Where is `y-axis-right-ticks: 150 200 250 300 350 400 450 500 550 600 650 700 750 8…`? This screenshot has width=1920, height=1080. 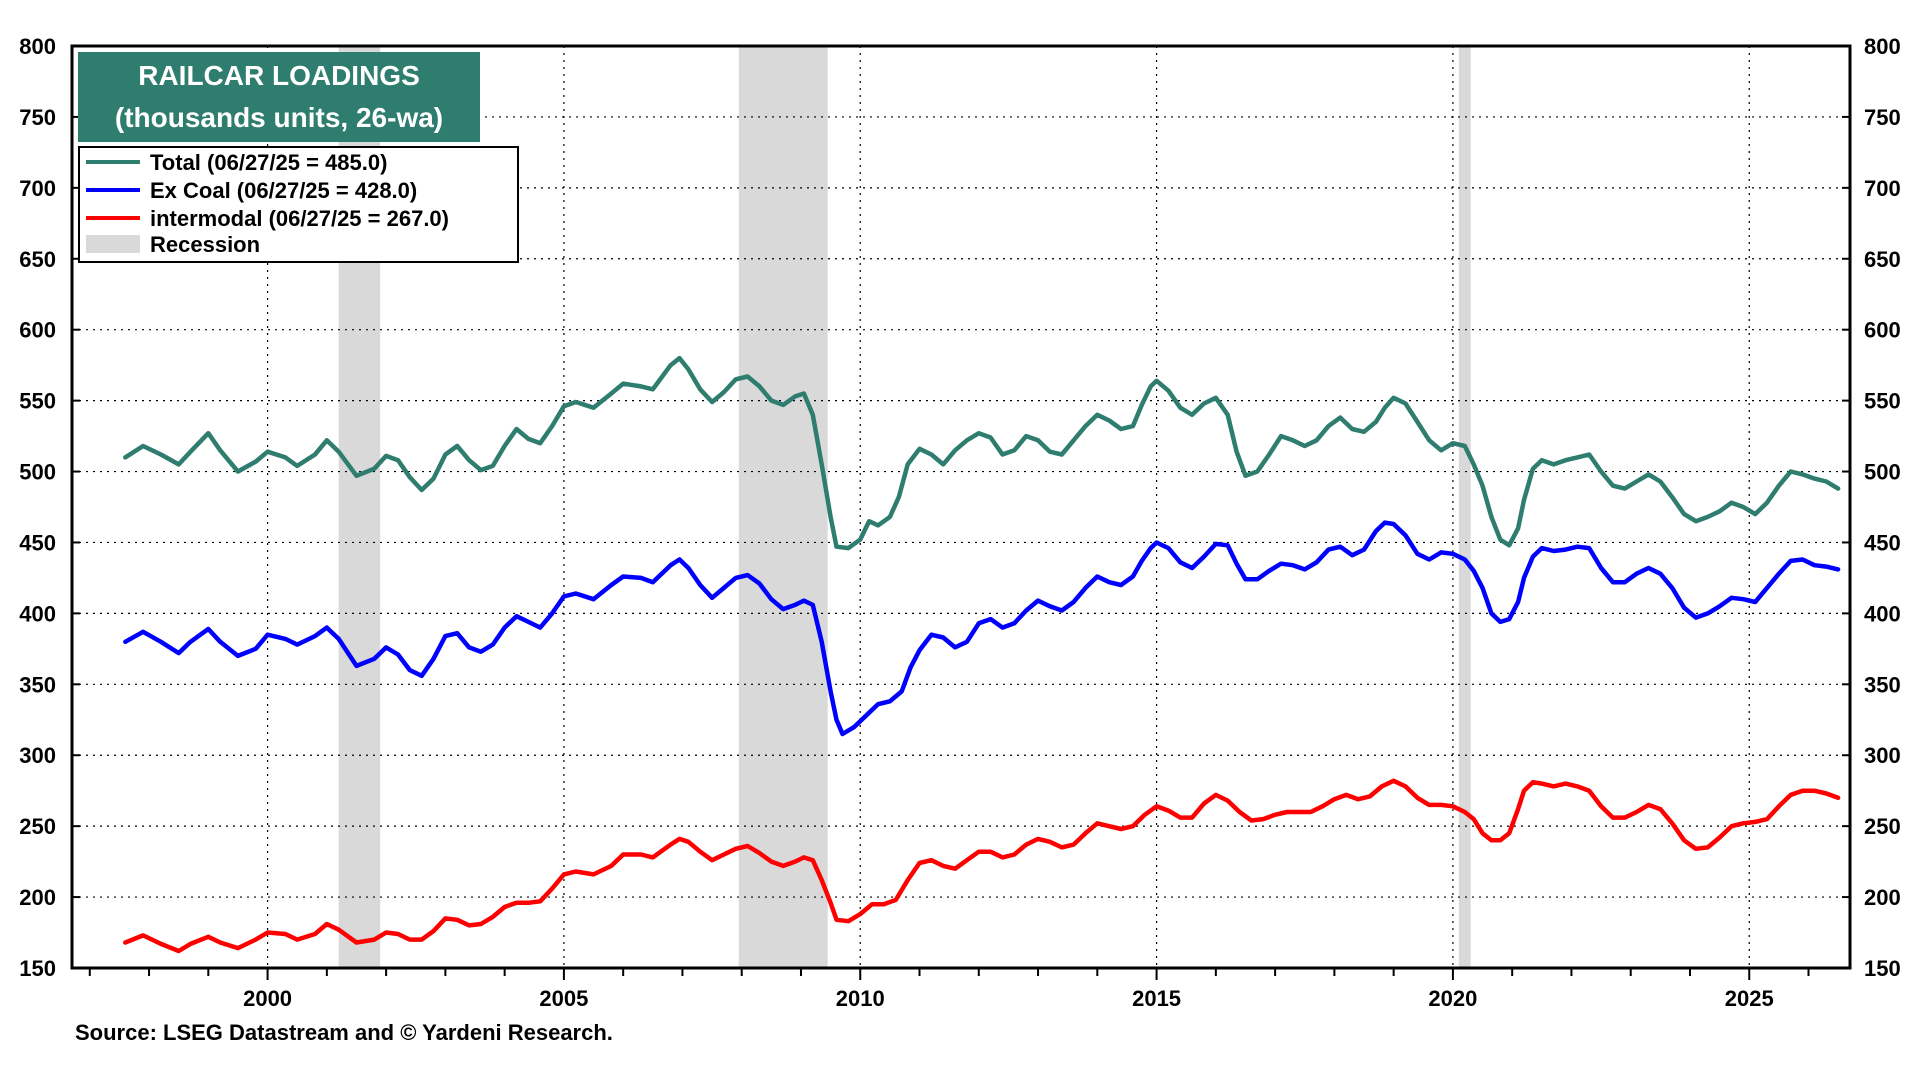
y-axis-right-ticks: 150 200 250 300 350 400 450 500 550 600 650 700 750 8… is located at coordinates (1871, 507).